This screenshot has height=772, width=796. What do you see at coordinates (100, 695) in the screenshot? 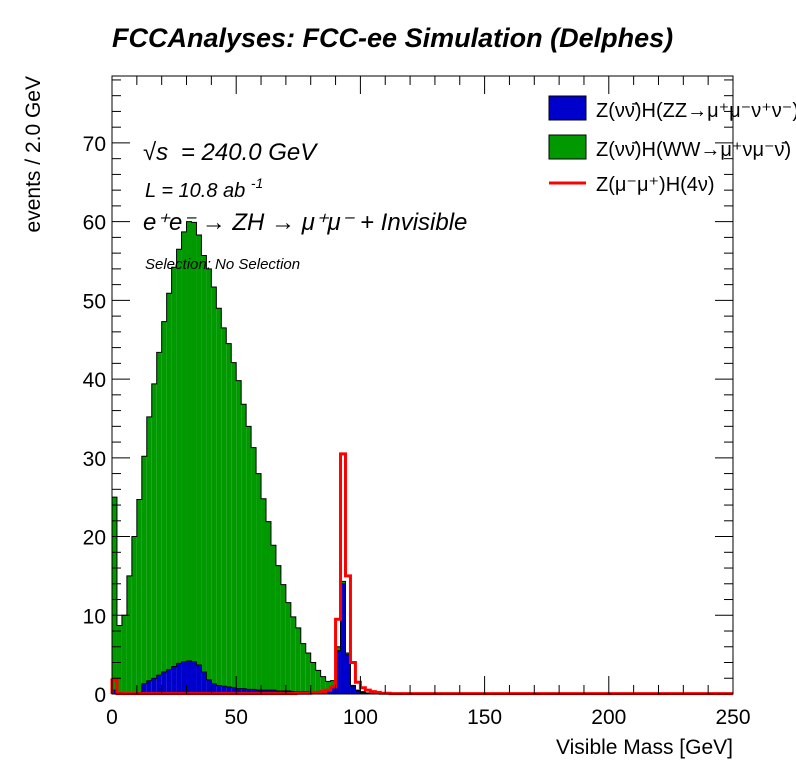
I see `y-tick-label: 0` at bounding box center [100, 695].